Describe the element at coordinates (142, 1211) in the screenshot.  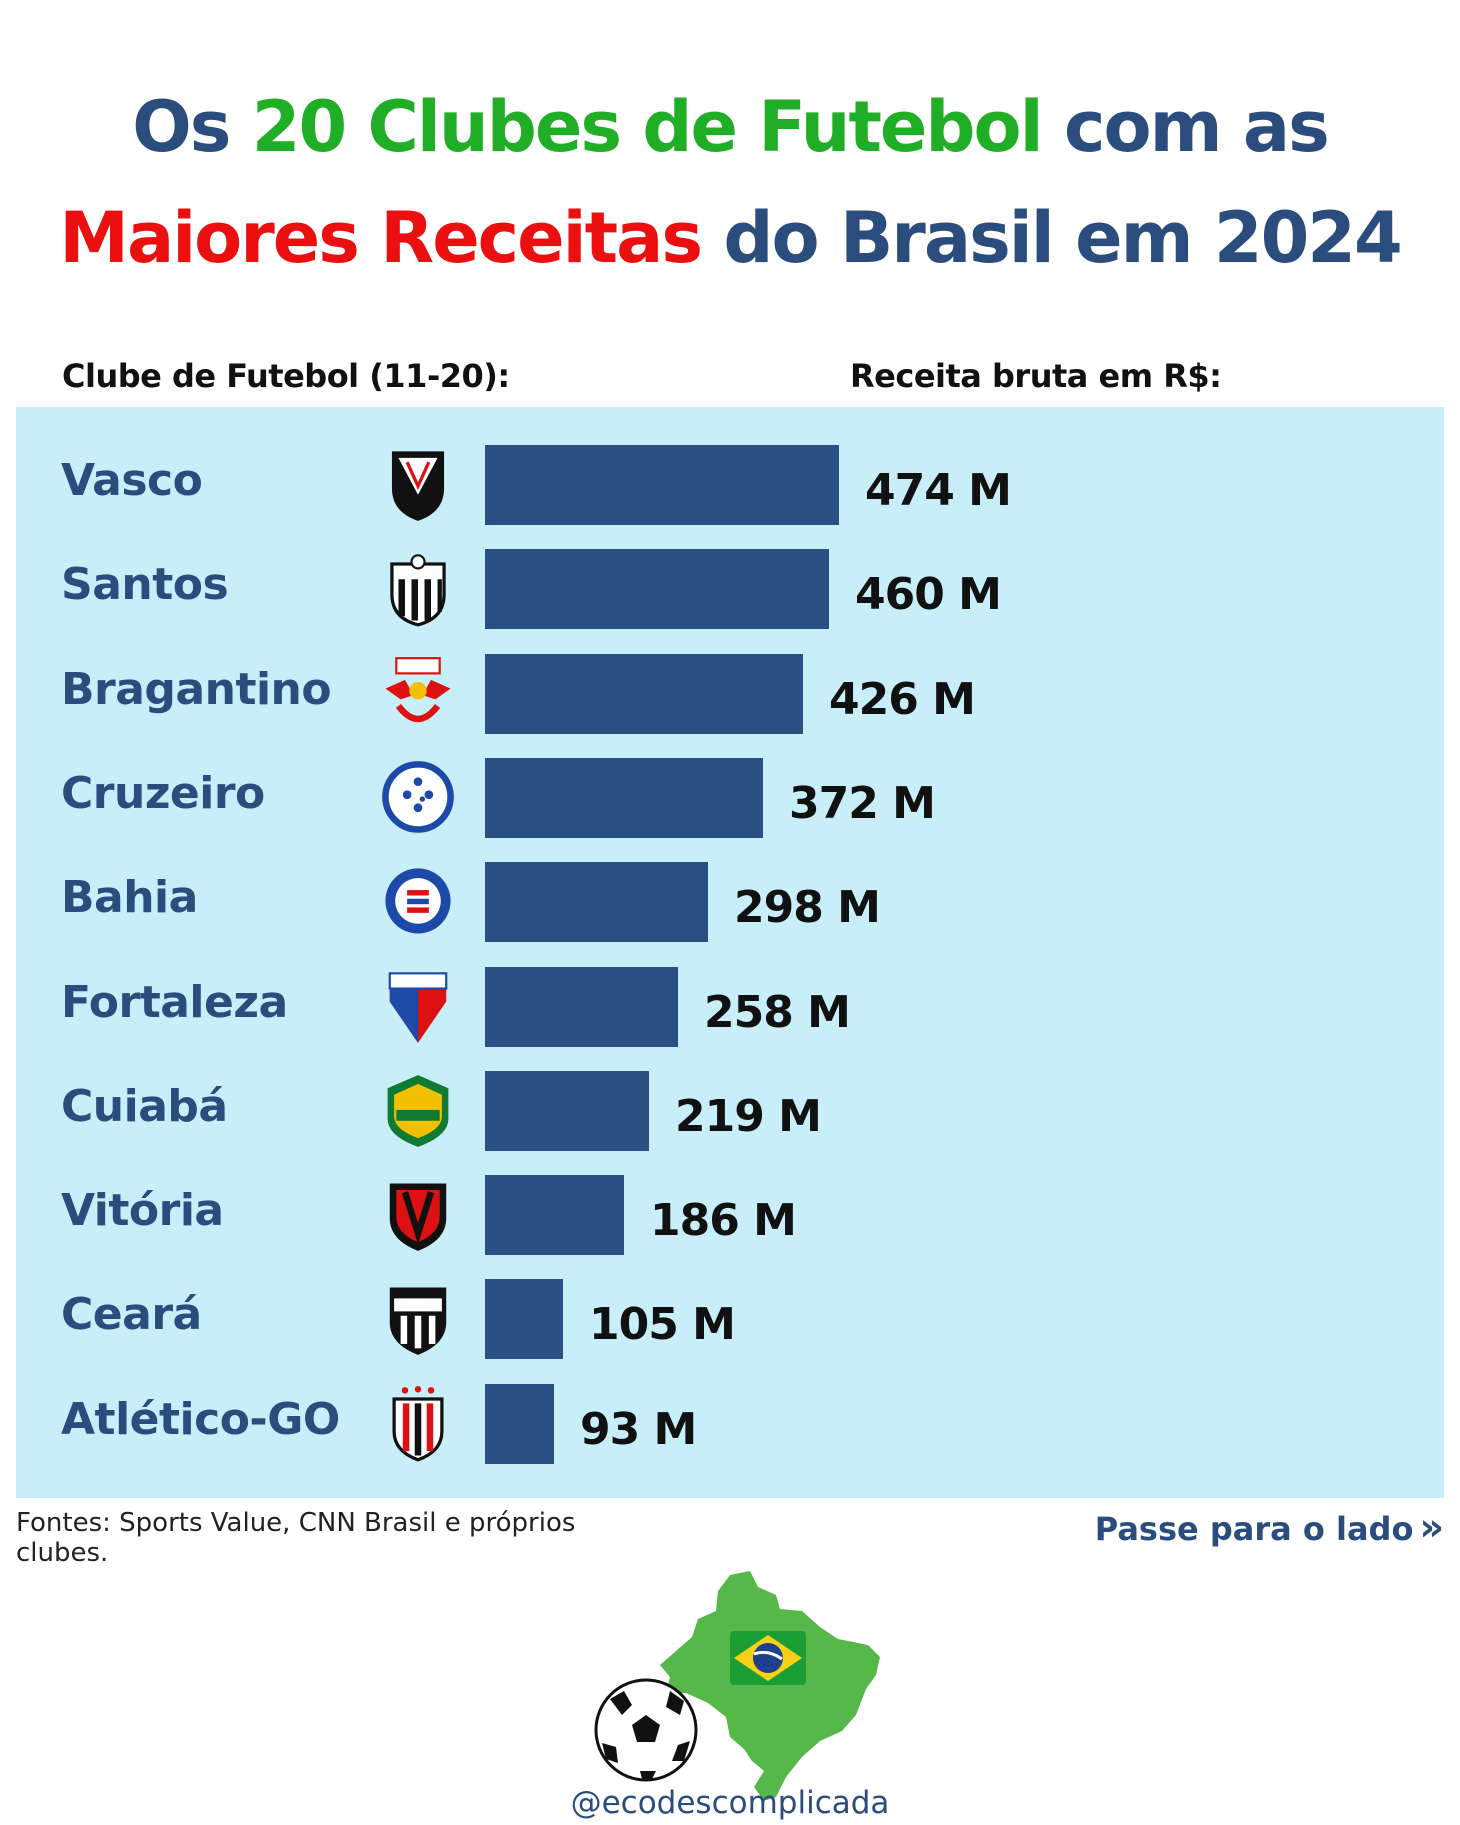
I see `club-label: Vitória` at that location.